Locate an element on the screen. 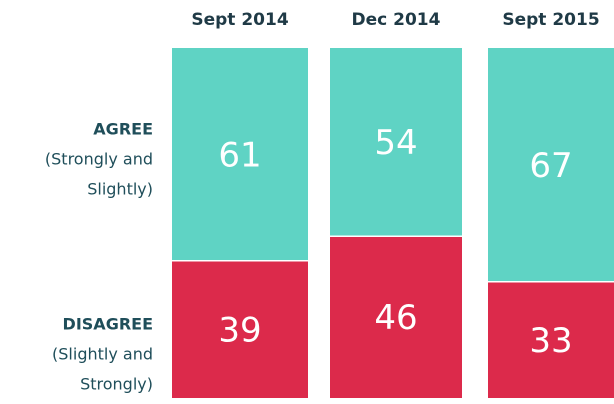  value-label: 46 is located at coordinates (395, 318).